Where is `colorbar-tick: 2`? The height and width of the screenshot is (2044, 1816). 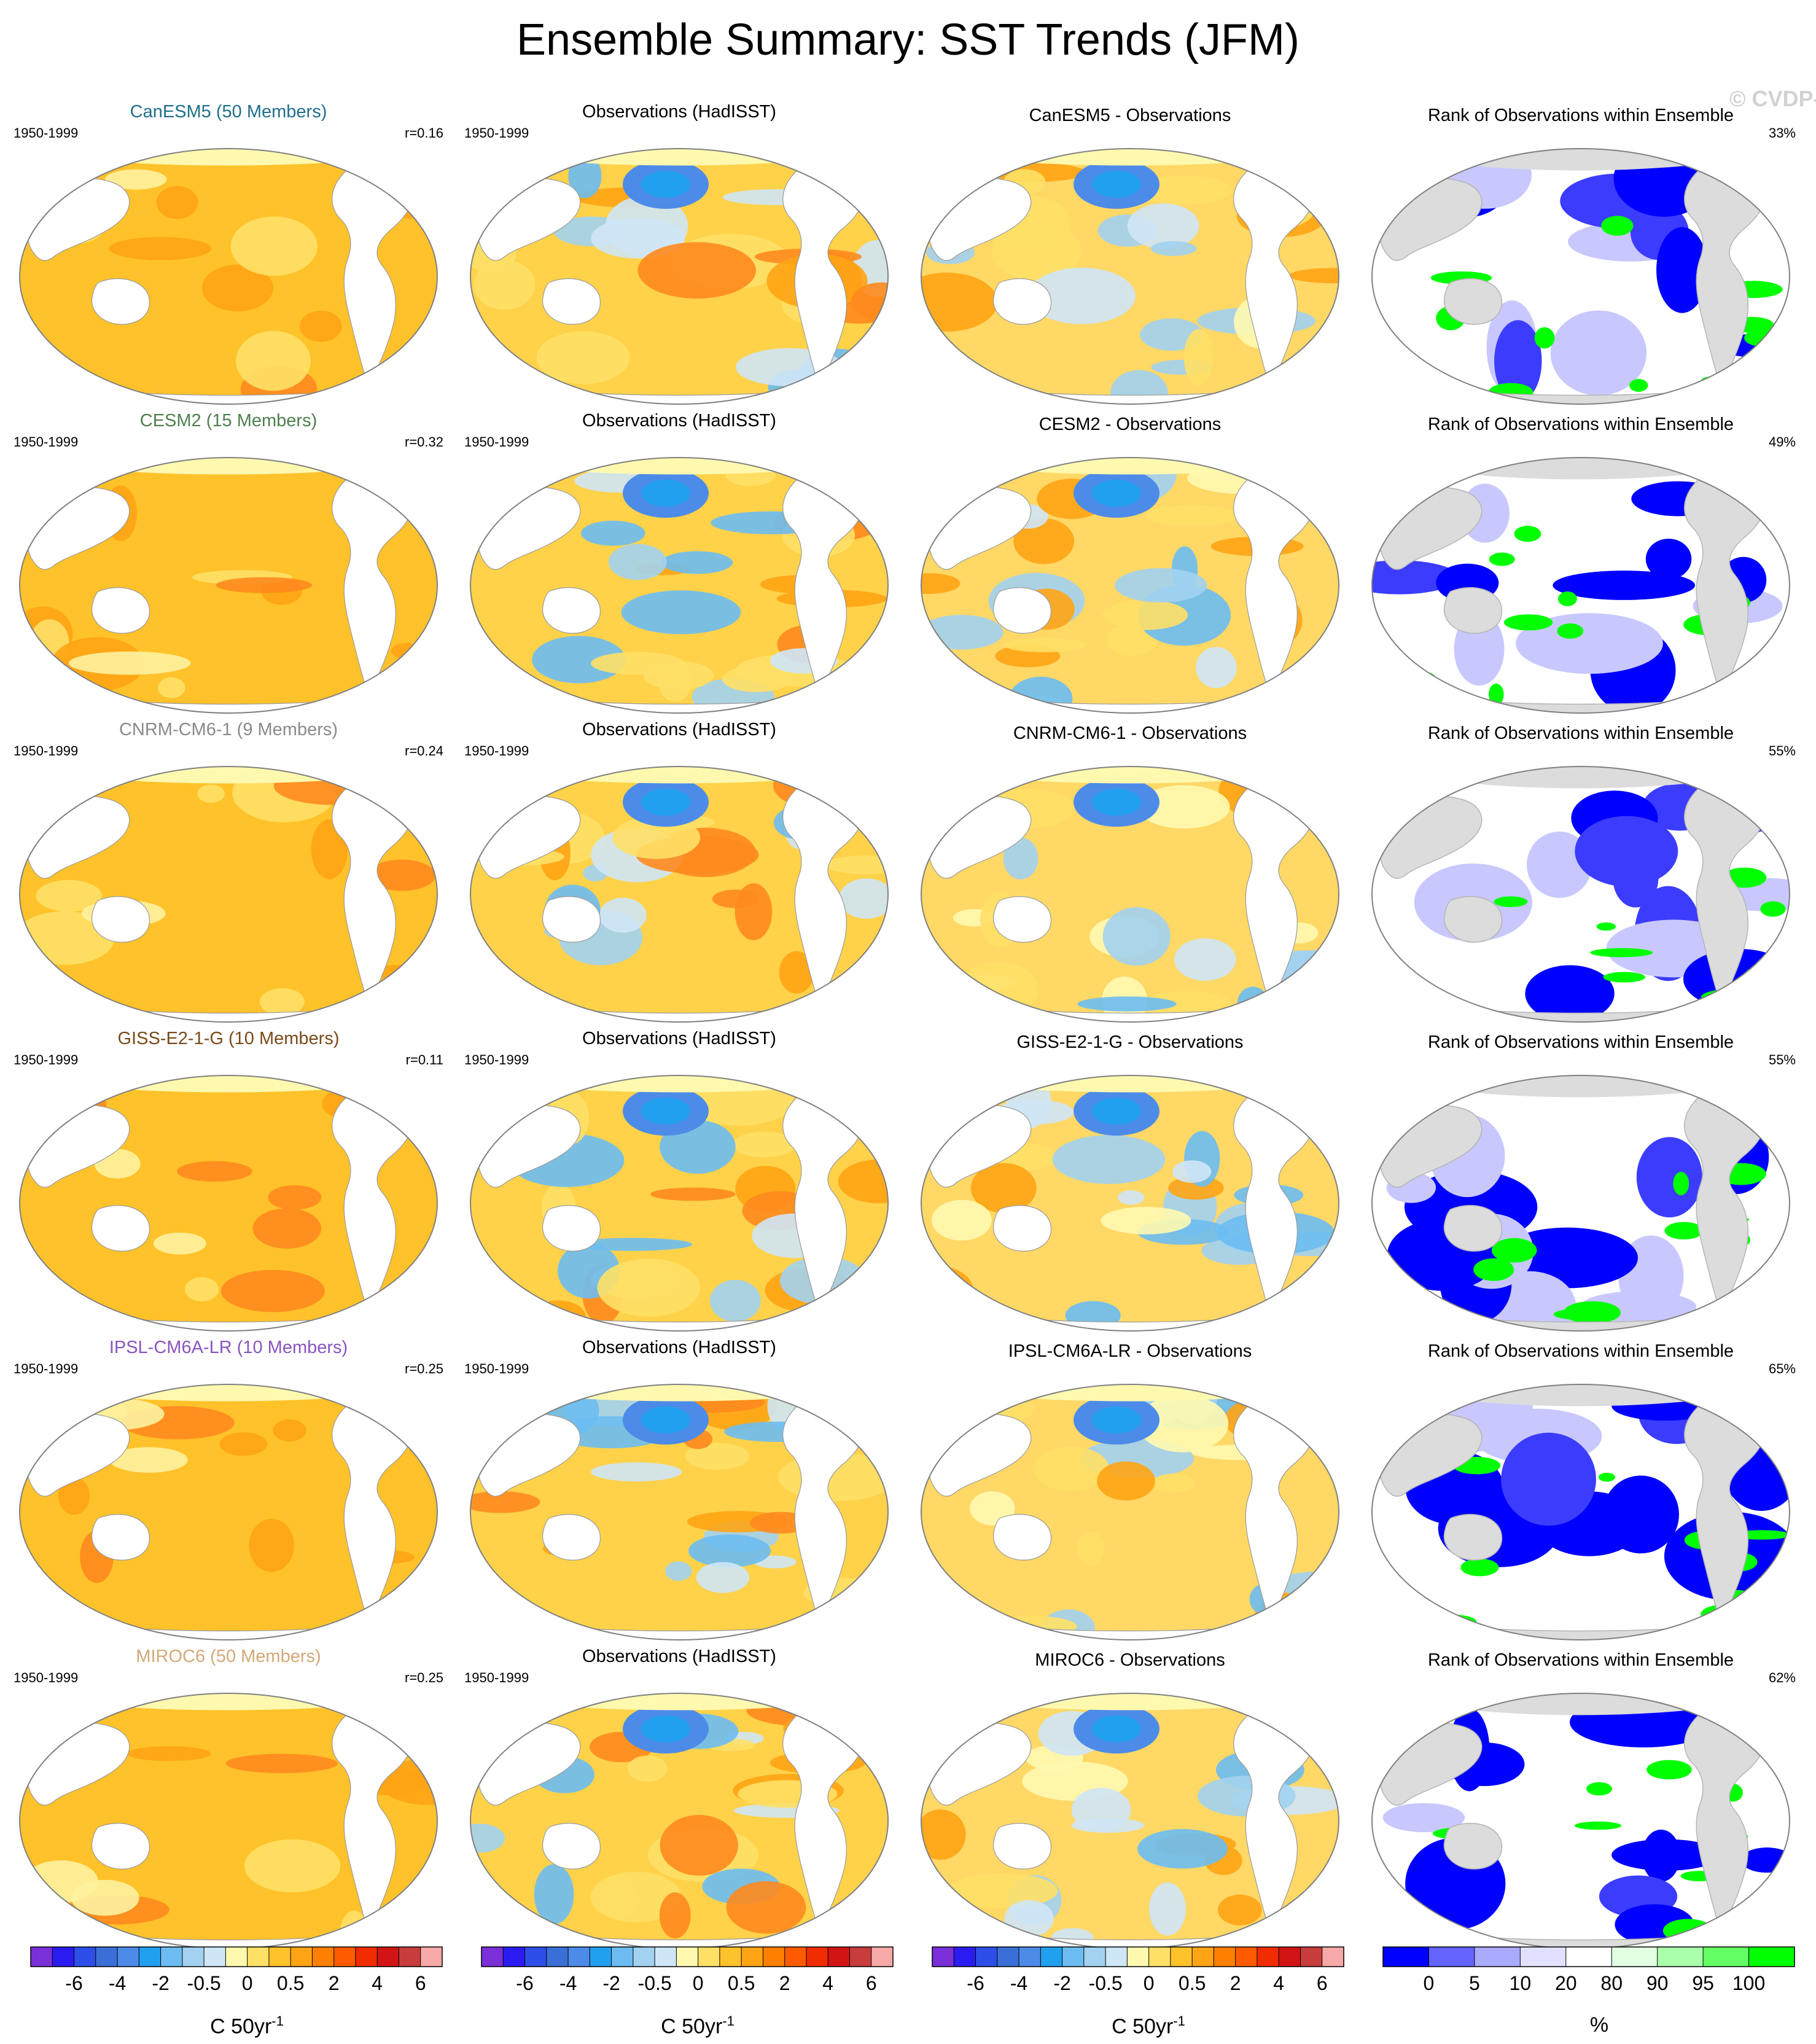
colorbar-tick: 2 is located at coordinates (334, 1983).